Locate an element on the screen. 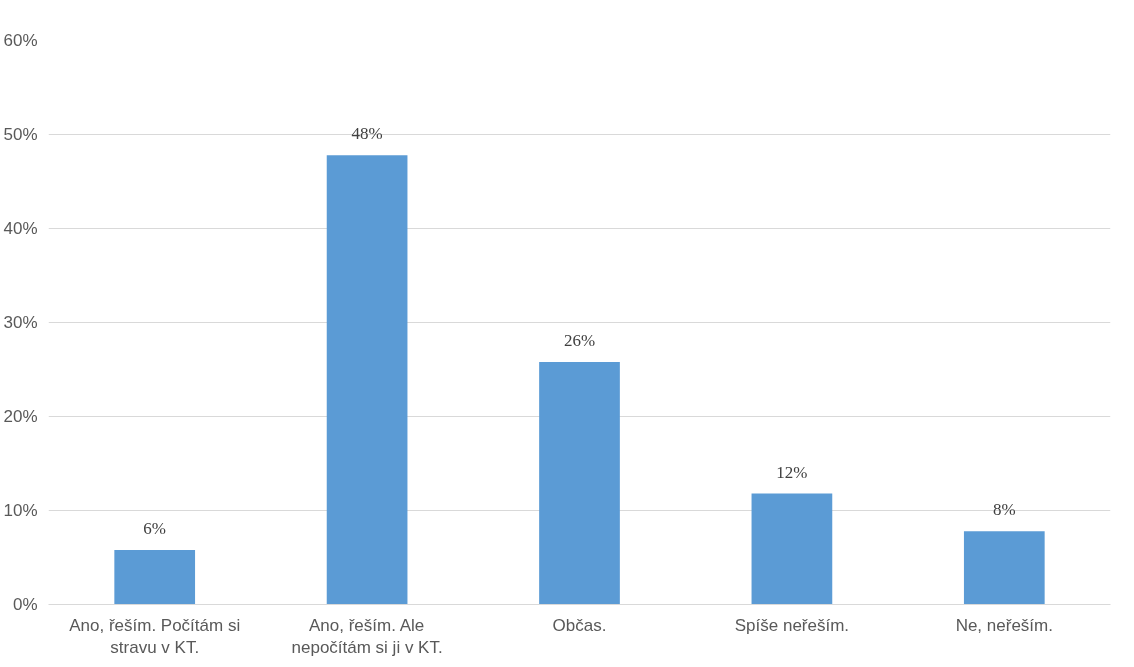 This screenshot has width=1134, height=667. data-label: 12% is located at coordinates (792, 472).